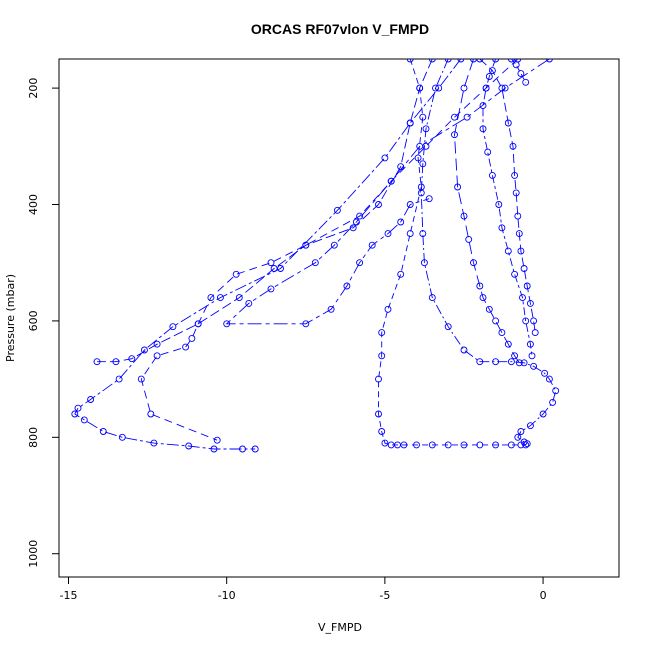 Image resolution: width=650 pixels, height=650 pixels. Describe the element at coordinates (43, 323) in the screenshot. I see `y-axis: 200 400 600 800 1000` at that location.